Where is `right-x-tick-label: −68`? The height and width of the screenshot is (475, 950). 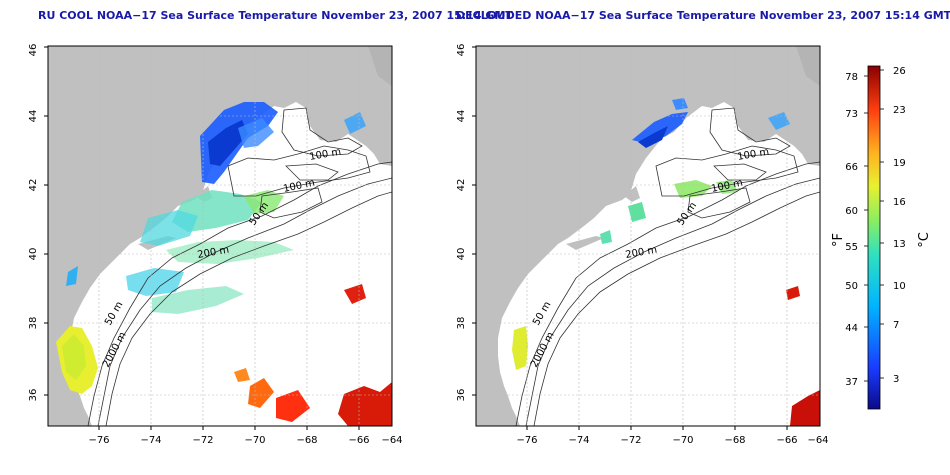 right-x-tick-label: −68 is located at coordinates (734, 440).